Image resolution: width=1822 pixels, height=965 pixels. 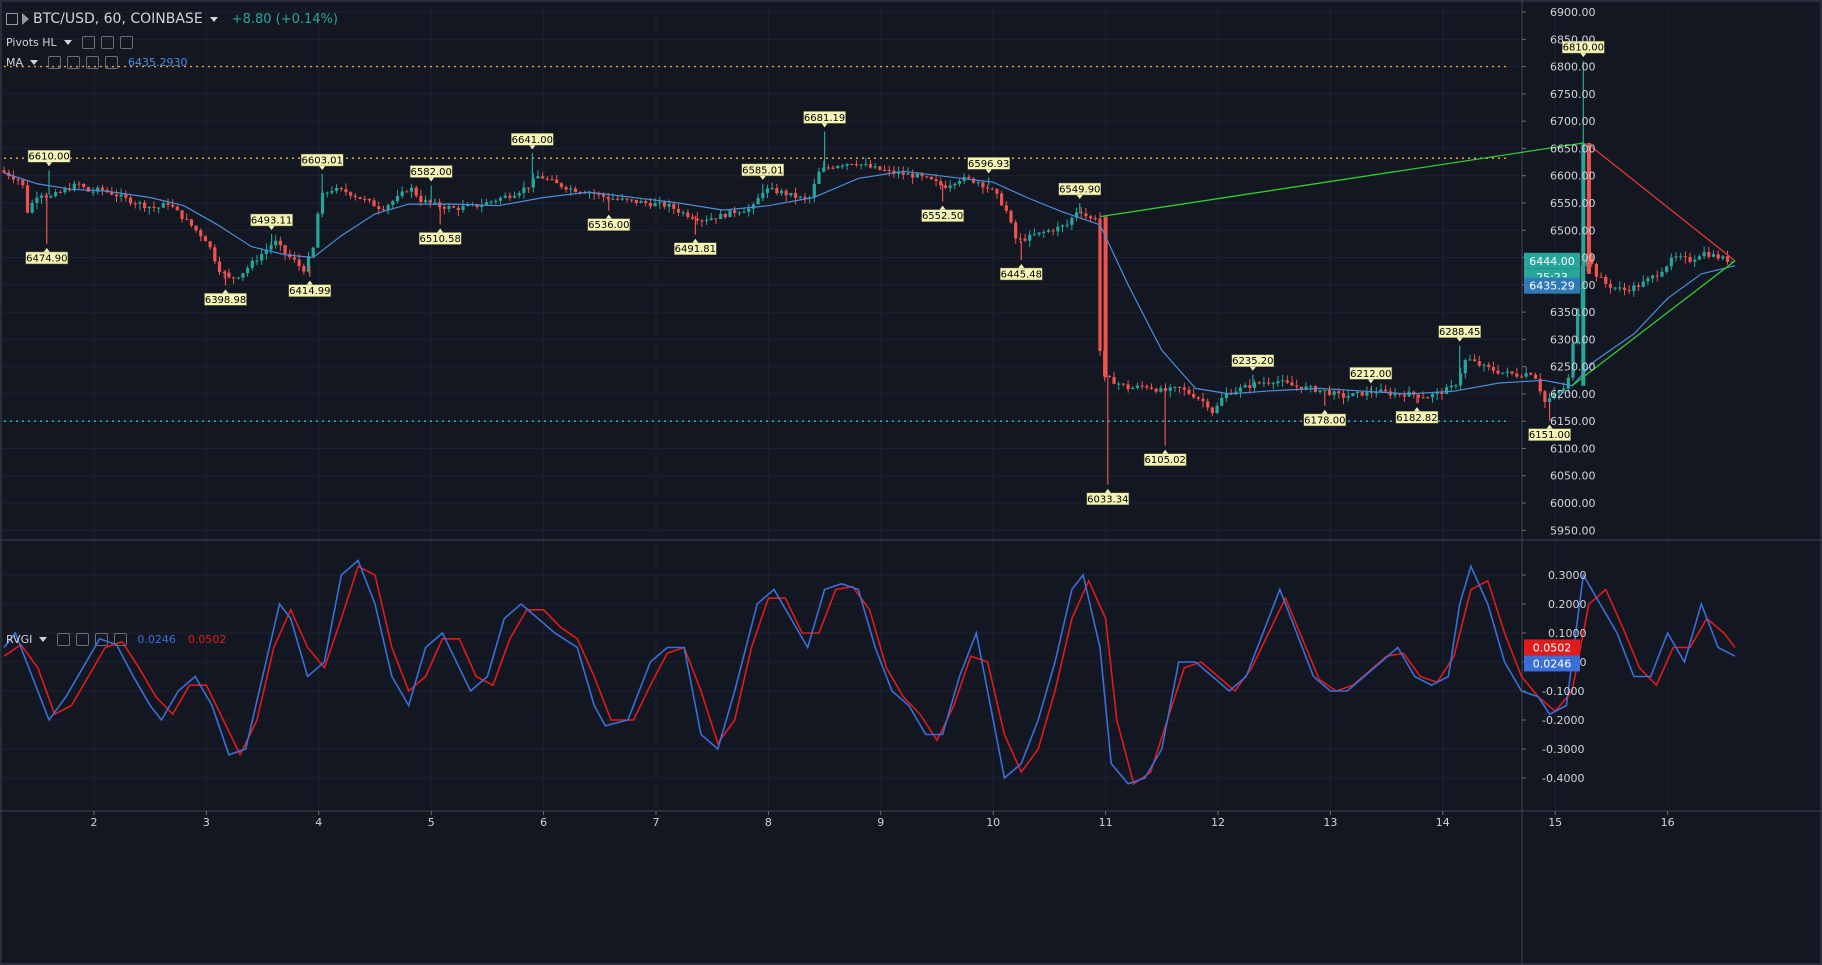 I want to click on trend-lines, so click(x=1417, y=264).